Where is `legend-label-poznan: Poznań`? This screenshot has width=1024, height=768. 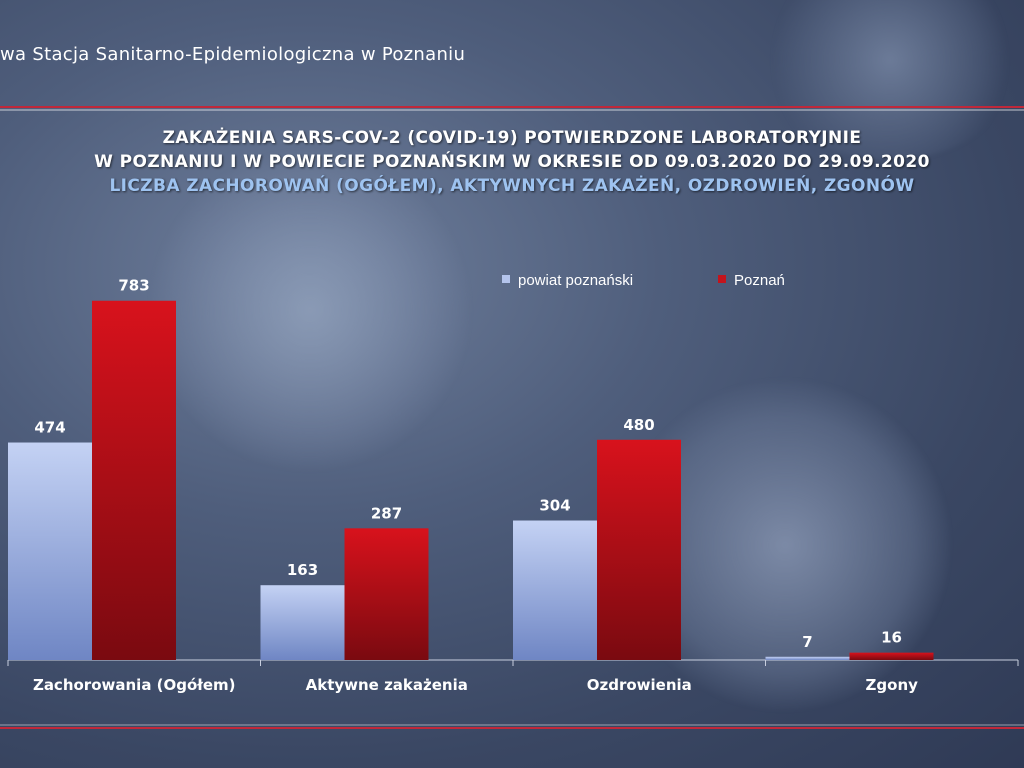 legend-label-poznan: Poznań is located at coordinates (759, 280).